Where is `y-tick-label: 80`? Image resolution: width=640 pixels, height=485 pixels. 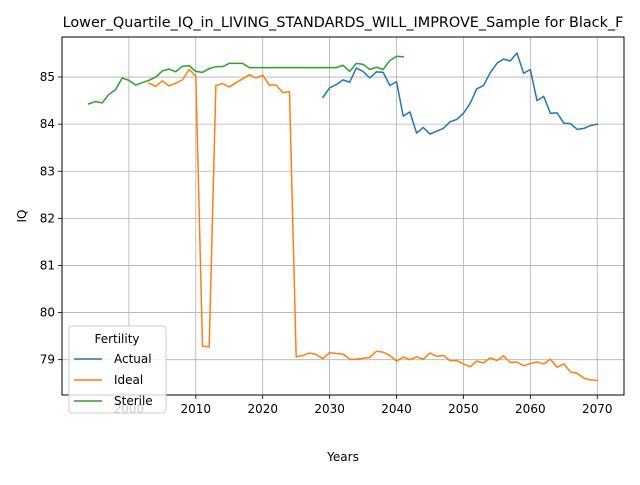
y-tick-label: 80 is located at coordinates (47, 313).